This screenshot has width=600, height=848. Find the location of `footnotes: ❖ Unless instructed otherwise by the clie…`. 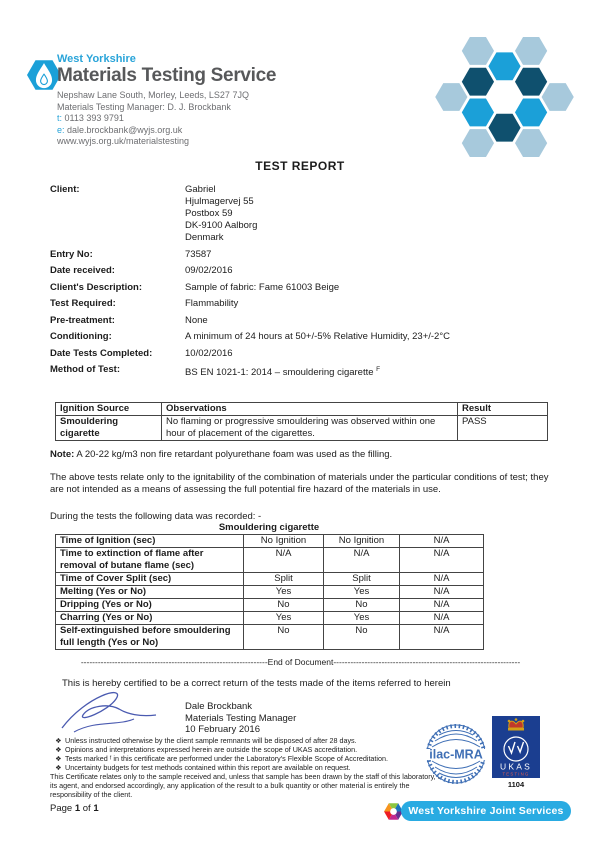

footnotes: ❖ Unless instructed otherwise by the clie… is located at coordinates (252, 754).